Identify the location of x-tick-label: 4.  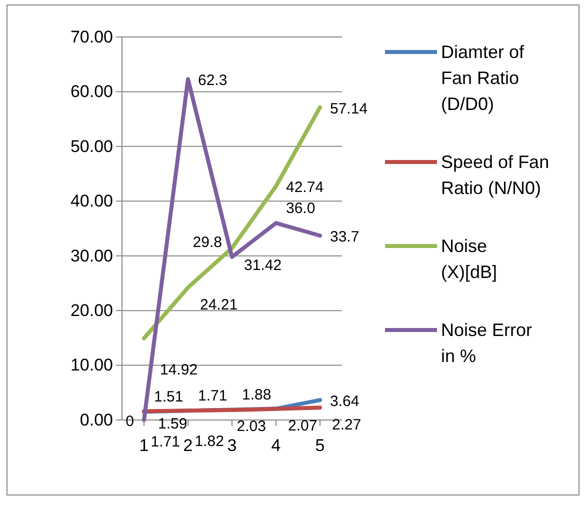
(276, 446).